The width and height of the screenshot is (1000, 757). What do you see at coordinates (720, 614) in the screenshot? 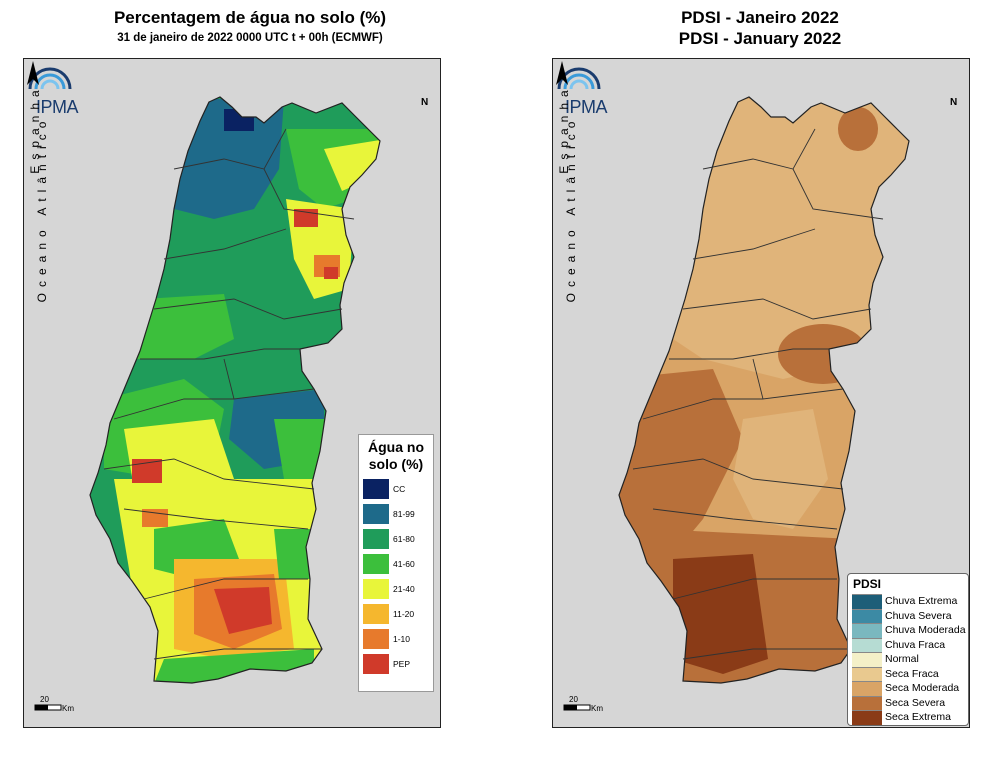
I see `zone-seca-extrema-s` at bounding box center [720, 614].